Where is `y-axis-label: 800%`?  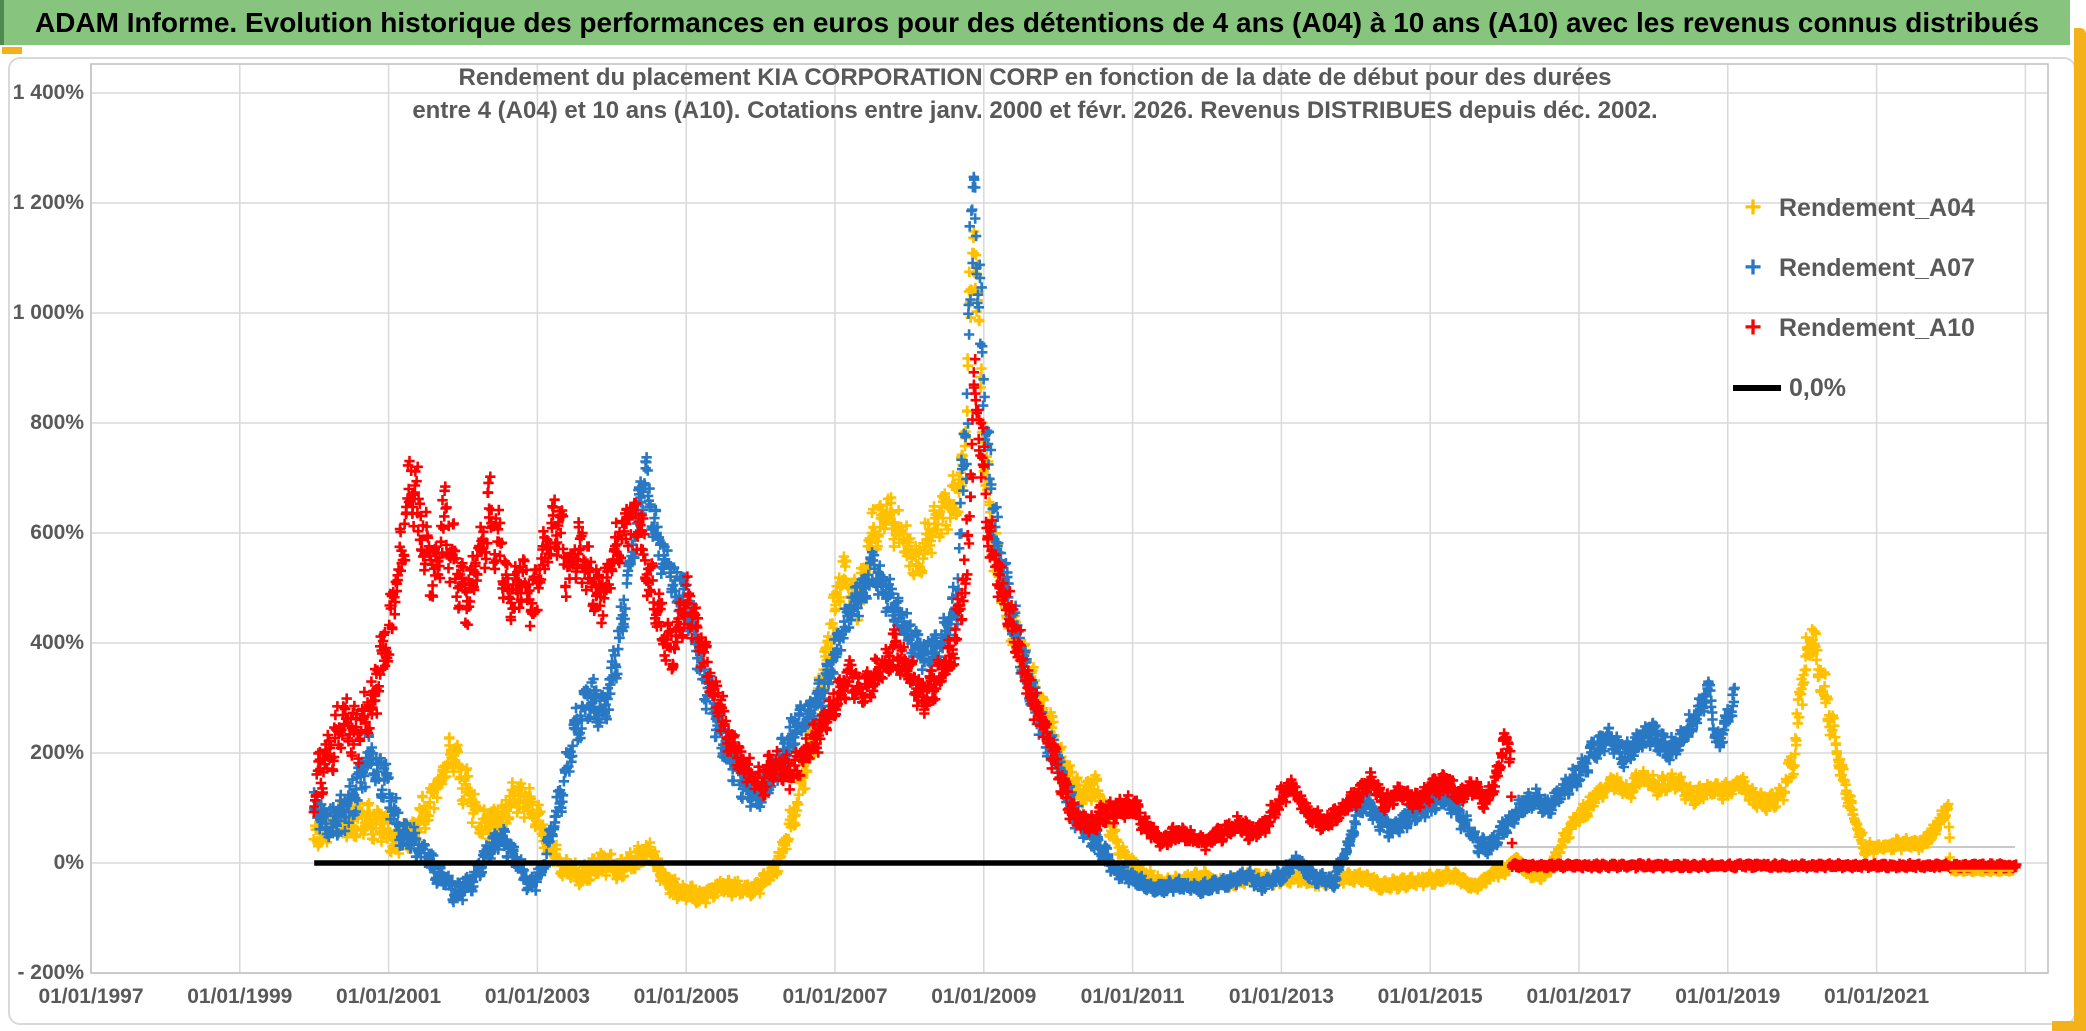 y-axis-label: 800% is located at coordinates (57, 422).